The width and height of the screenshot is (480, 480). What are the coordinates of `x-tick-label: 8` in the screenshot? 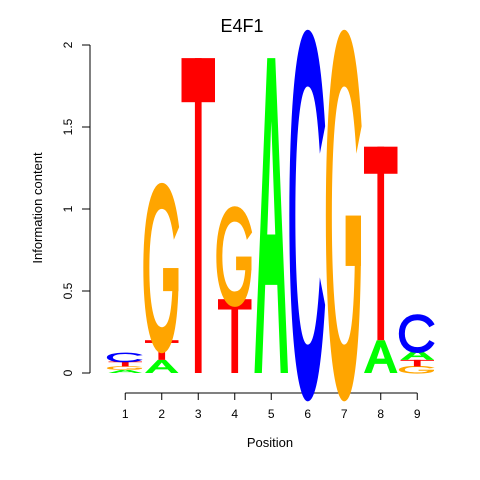 It's located at (380, 414).